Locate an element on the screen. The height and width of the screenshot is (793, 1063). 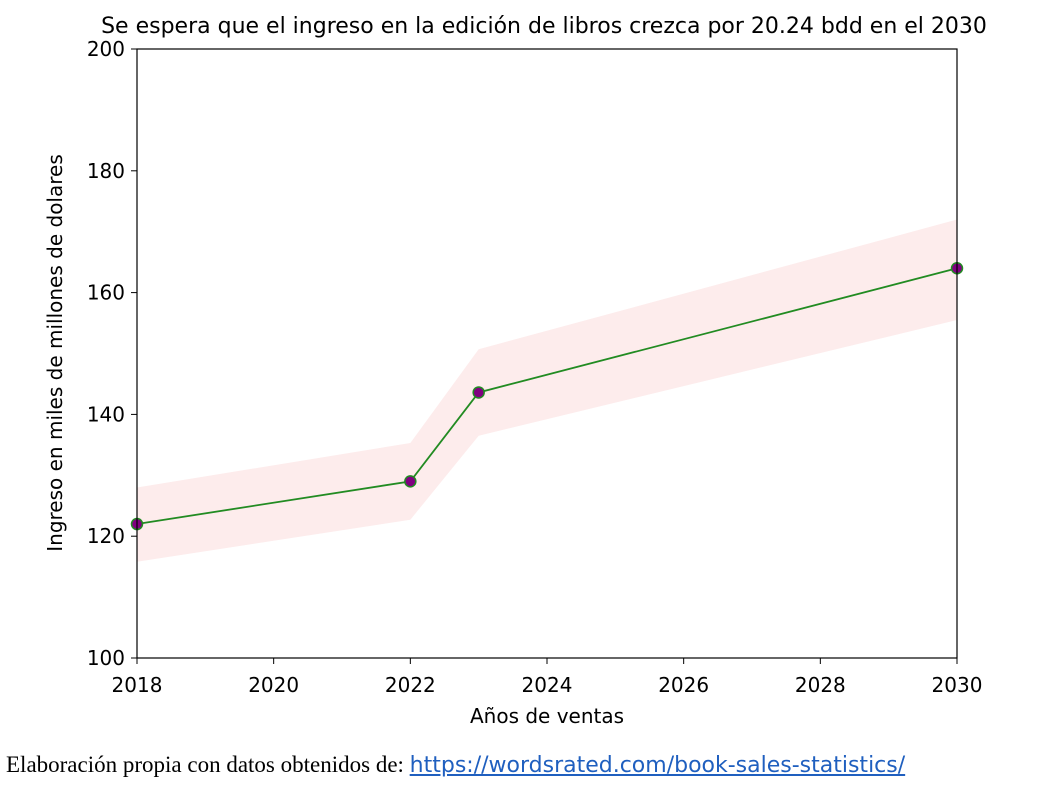
y-axis-label: Ingreso en miles de millones de dolares is located at coordinates (55, 353).